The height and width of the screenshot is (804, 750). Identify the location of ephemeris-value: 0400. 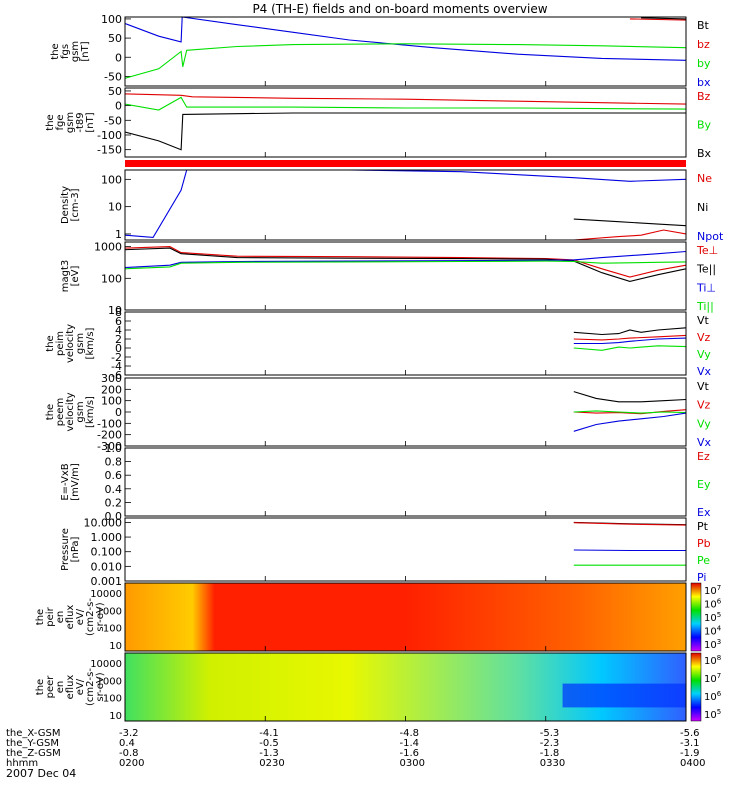
(692, 763).